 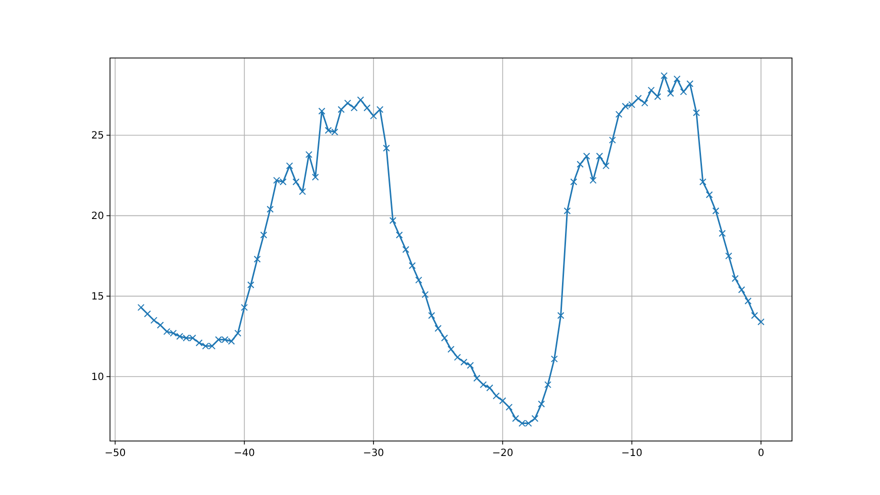 What do you see at coordinates (97, 216) in the screenshot?
I see `y-tick-label: 20` at bounding box center [97, 216].